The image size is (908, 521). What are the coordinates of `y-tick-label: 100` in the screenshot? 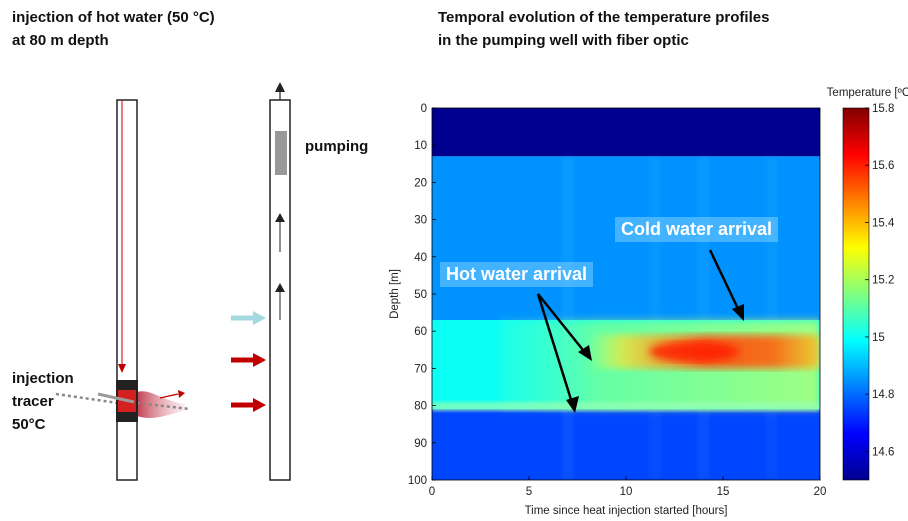 It's located at (417, 481).